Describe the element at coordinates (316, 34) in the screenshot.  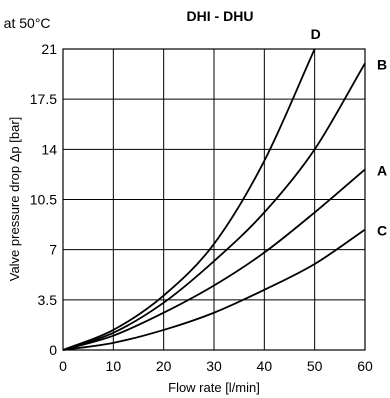
I see `series-label-d: D` at that location.